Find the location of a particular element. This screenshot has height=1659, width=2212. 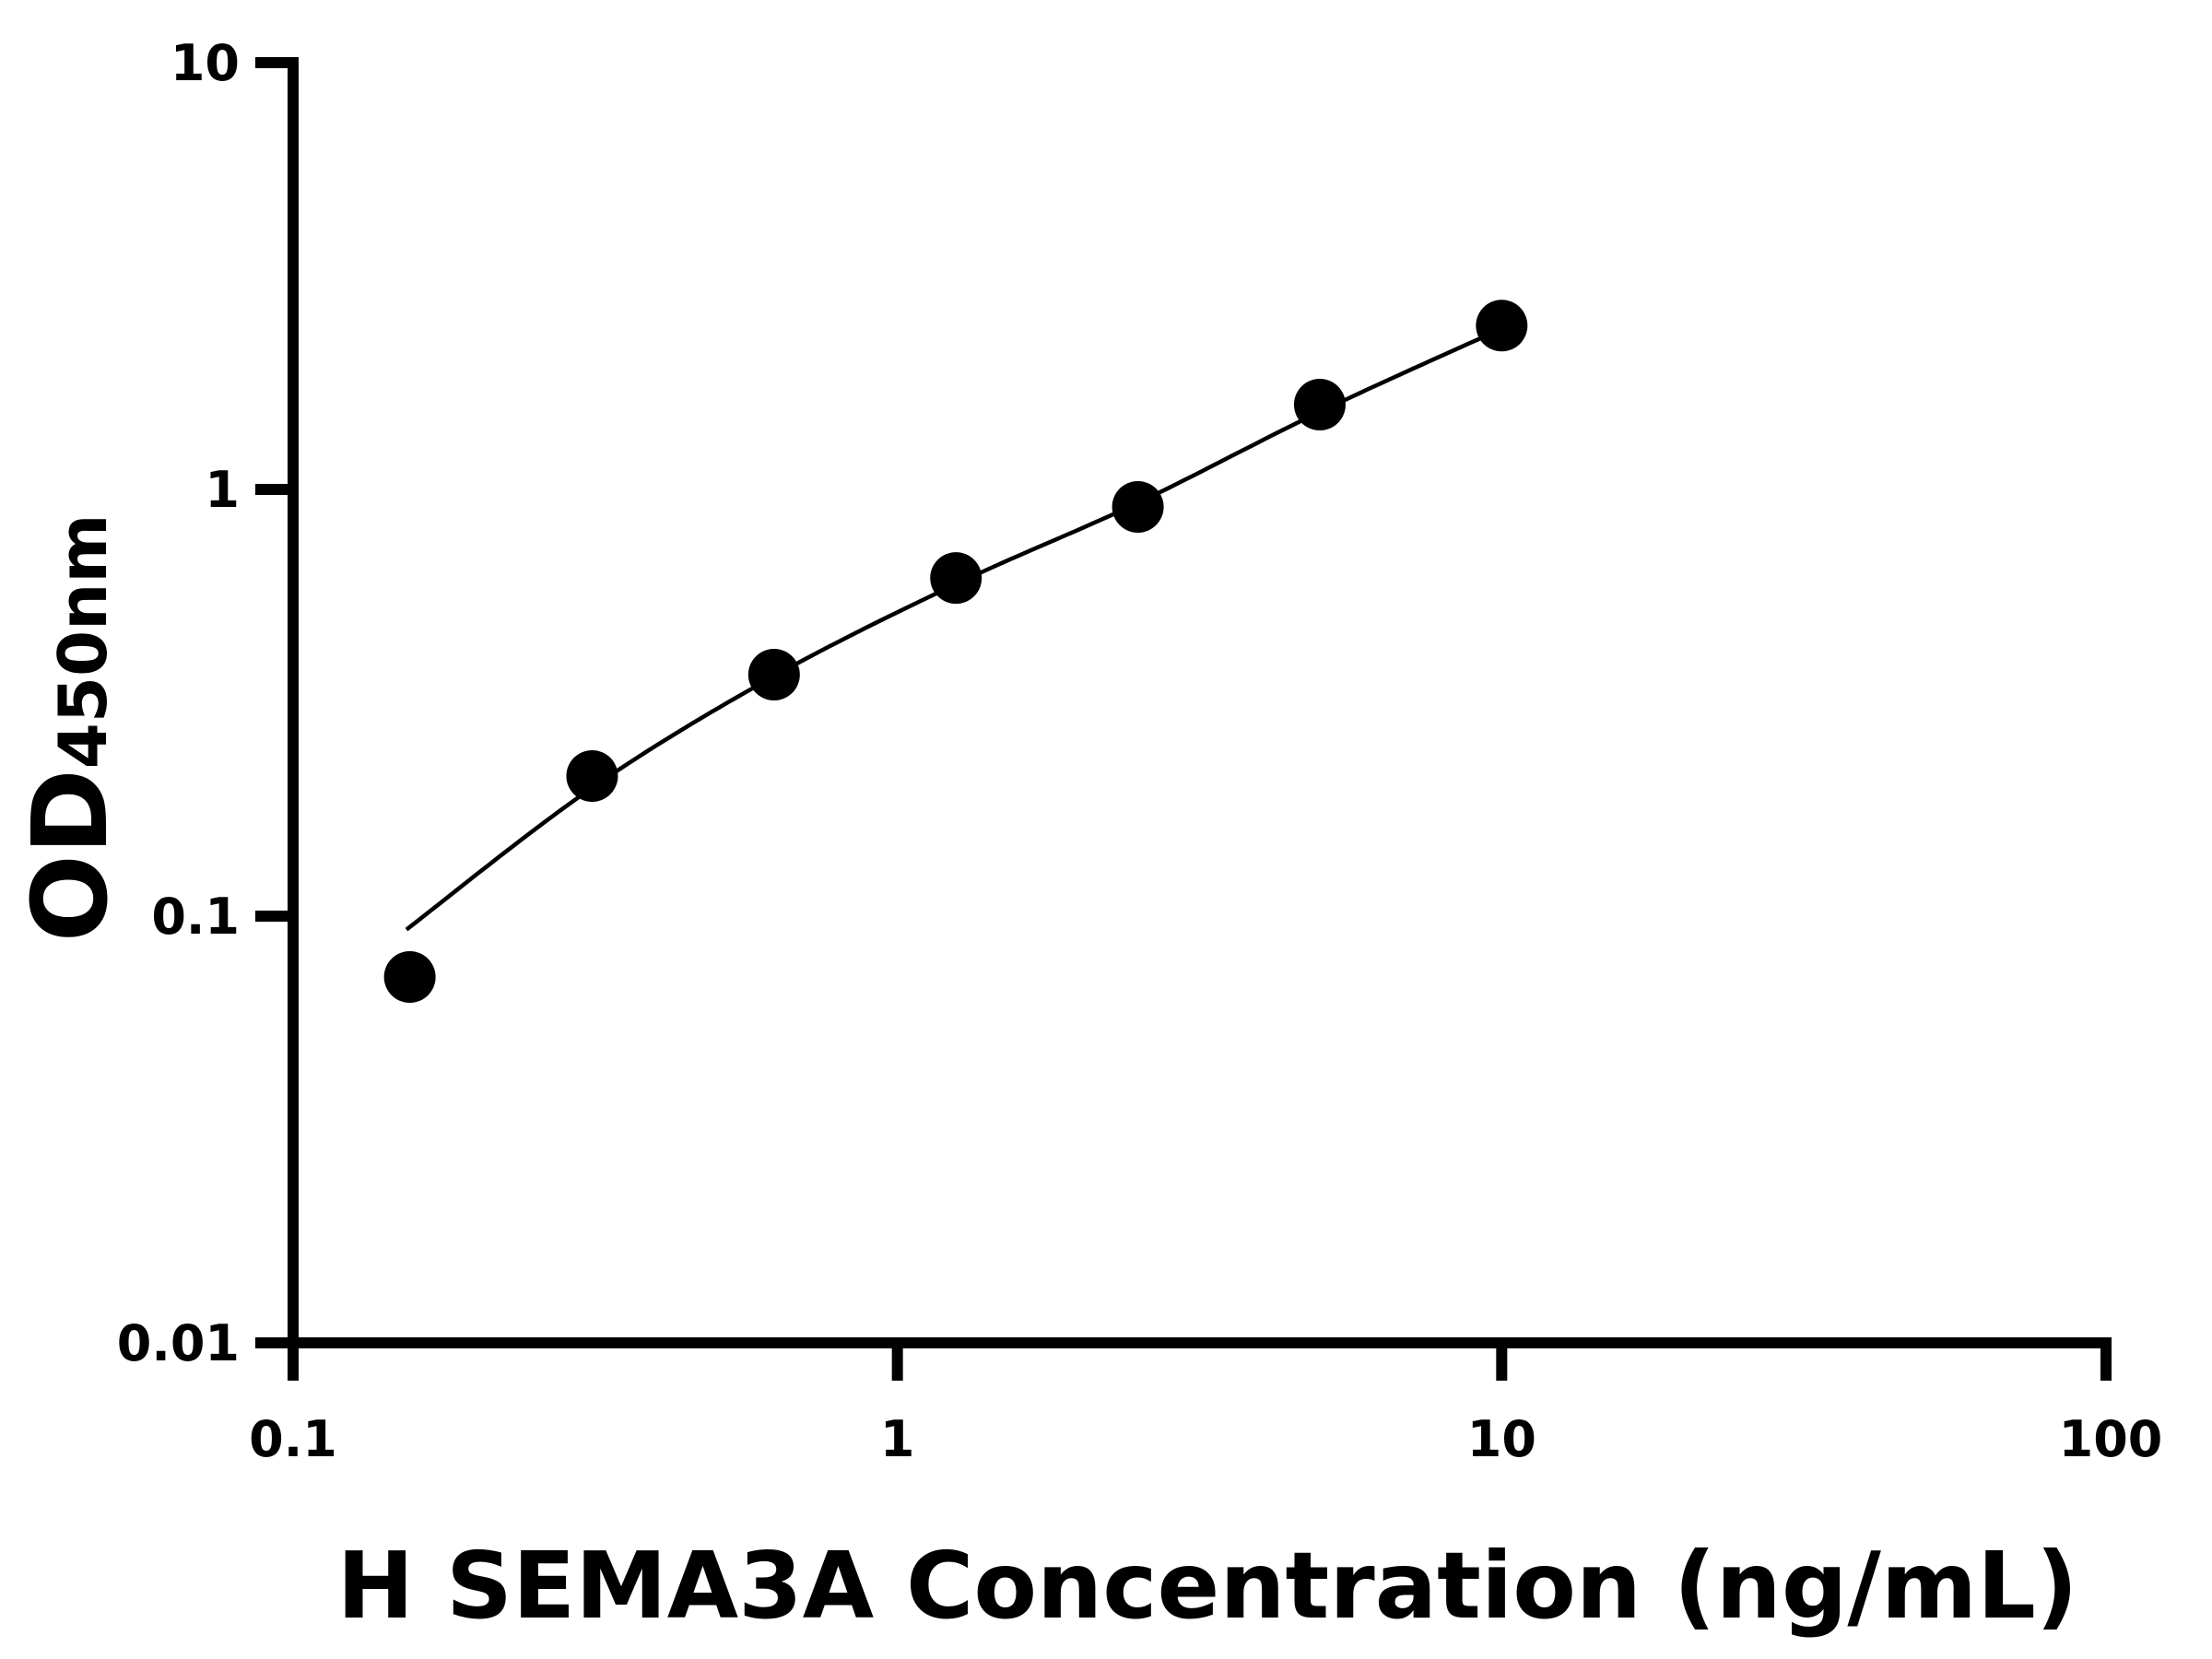

svg-text: OD450nm is located at coordinates (71, 728).